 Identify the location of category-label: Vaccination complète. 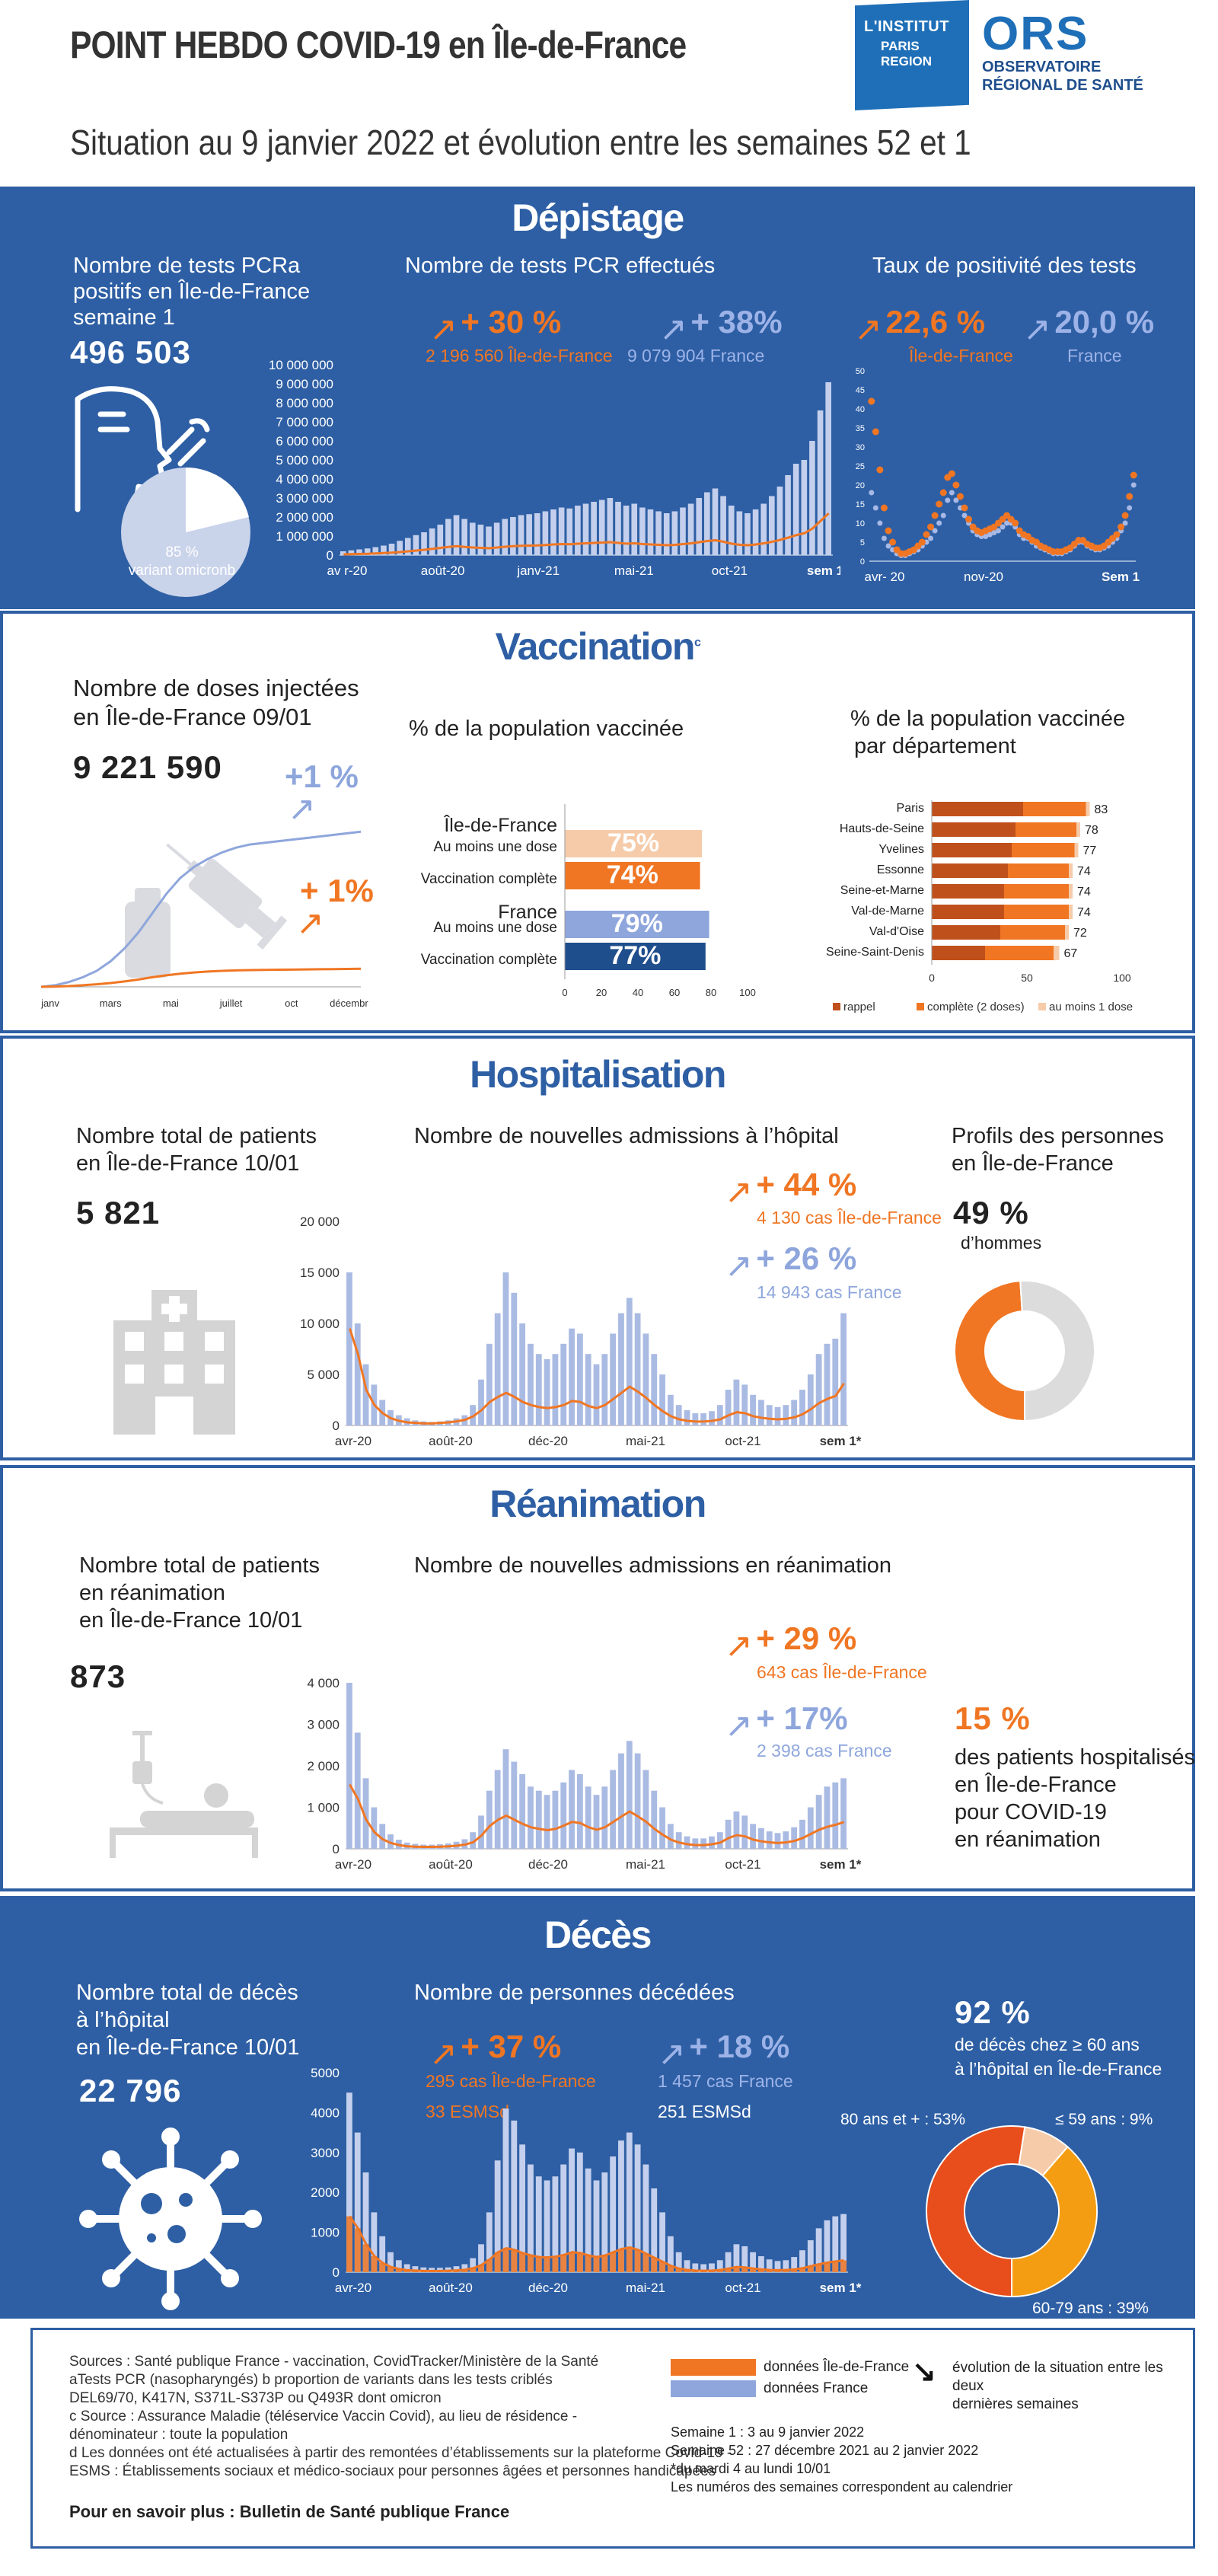
(489, 960).